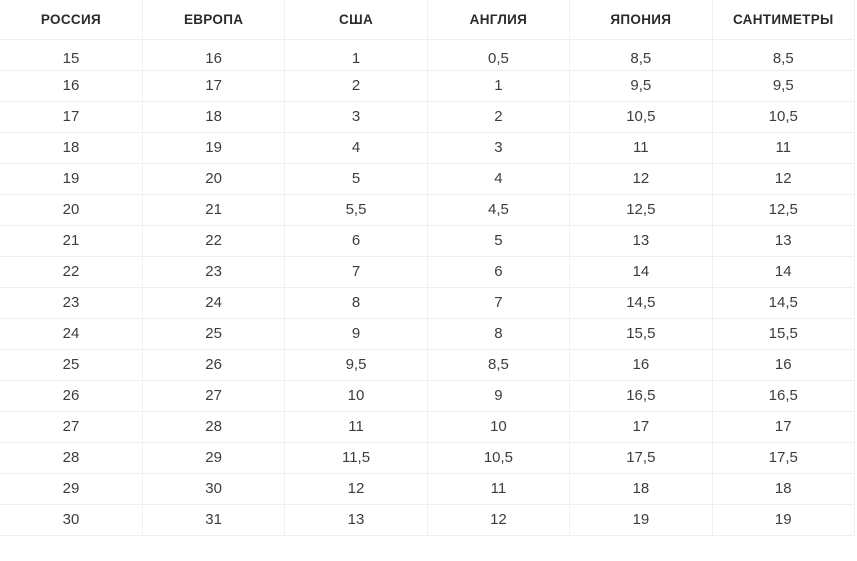  Describe the element at coordinates (356, 365) in the screenshot. I see `table-cell-usa: 9,5` at that location.